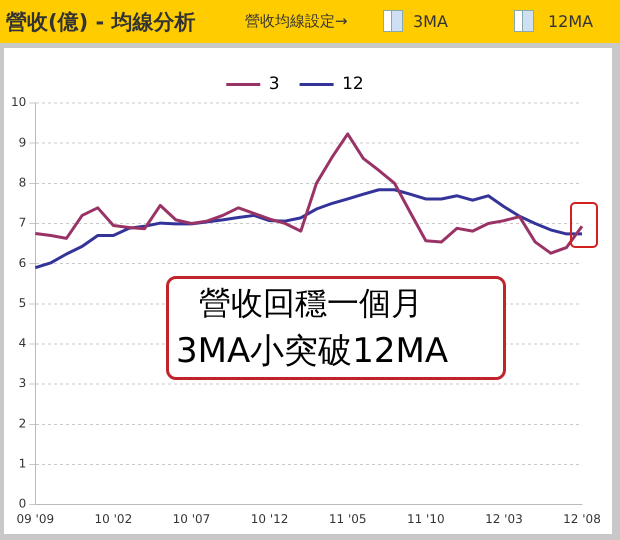 The height and width of the screenshot is (540, 620). I want to click on x-tick-label: 09 '09, so click(35, 519).